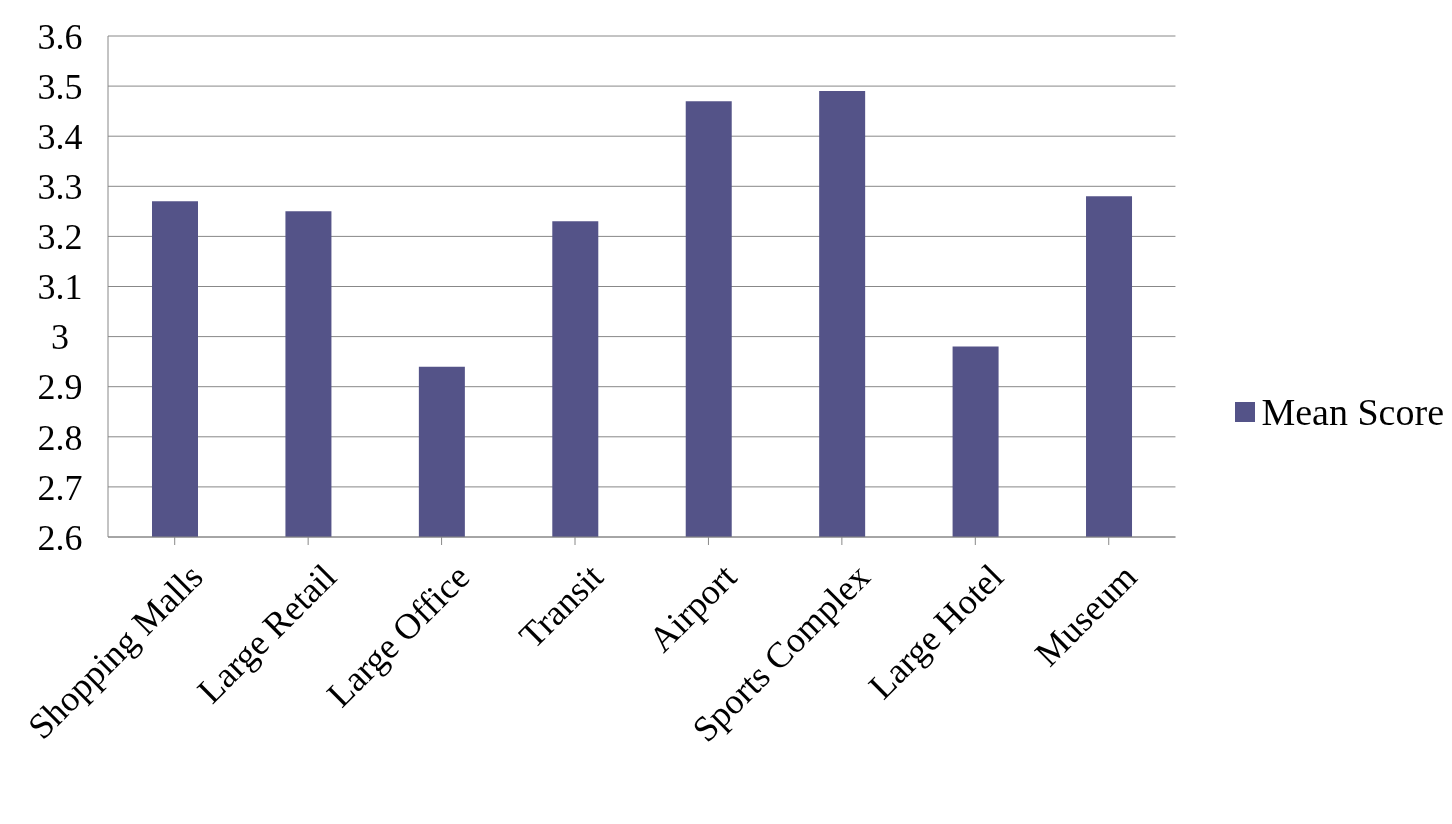 Image resolution: width=1452 pixels, height=824 pixels. What do you see at coordinates (60, 437) in the screenshot?
I see `y-tick-label: 2.8` at bounding box center [60, 437].